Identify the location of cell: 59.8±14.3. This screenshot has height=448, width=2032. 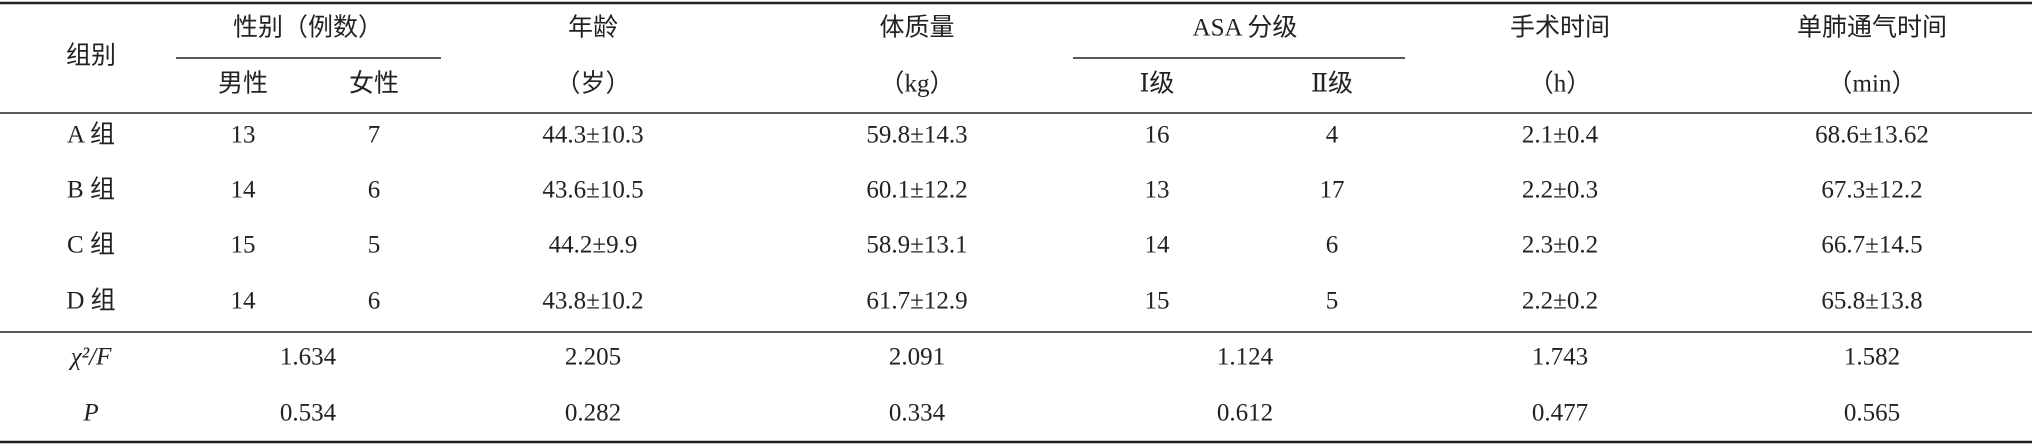
(916, 135).